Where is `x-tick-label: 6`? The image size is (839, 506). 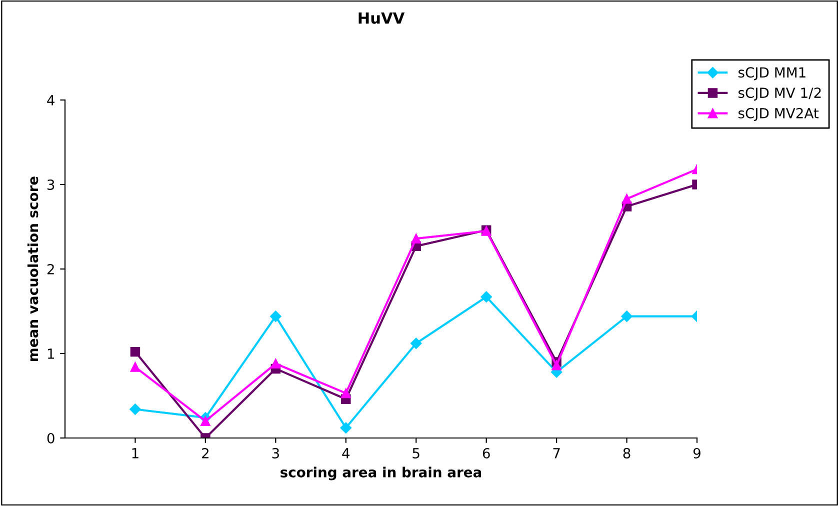 x-tick-label: 6 is located at coordinates (486, 453).